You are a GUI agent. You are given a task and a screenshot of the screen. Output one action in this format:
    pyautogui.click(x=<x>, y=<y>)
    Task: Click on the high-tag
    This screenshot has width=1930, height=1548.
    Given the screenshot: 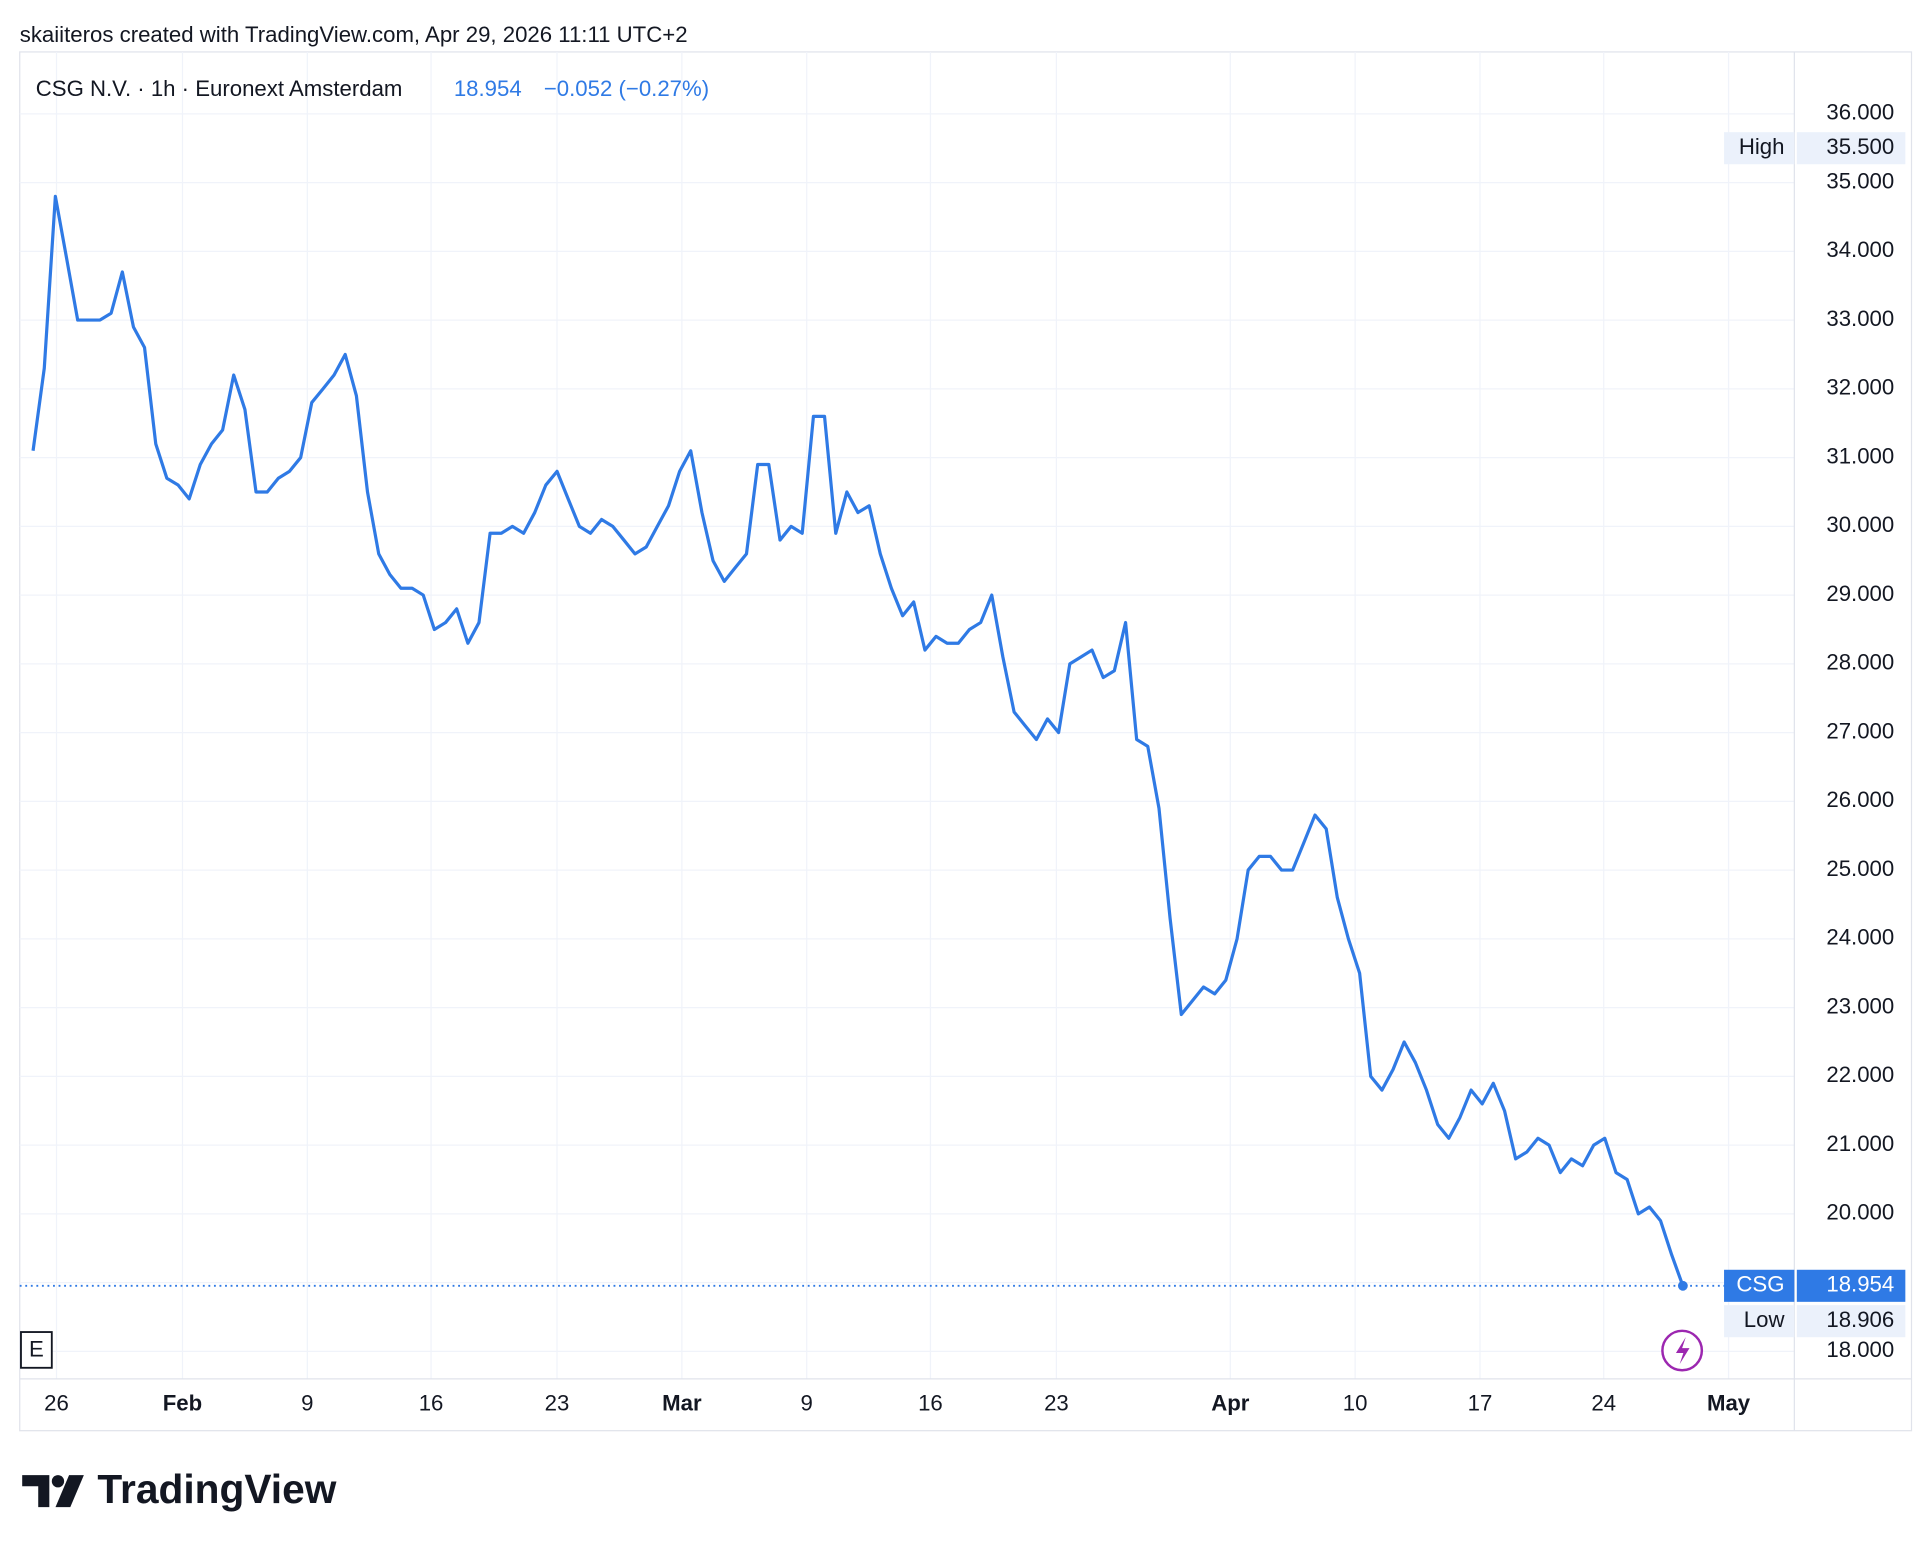 What is the action you would take?
    pyautogui.click(x=1759, y=148)
    